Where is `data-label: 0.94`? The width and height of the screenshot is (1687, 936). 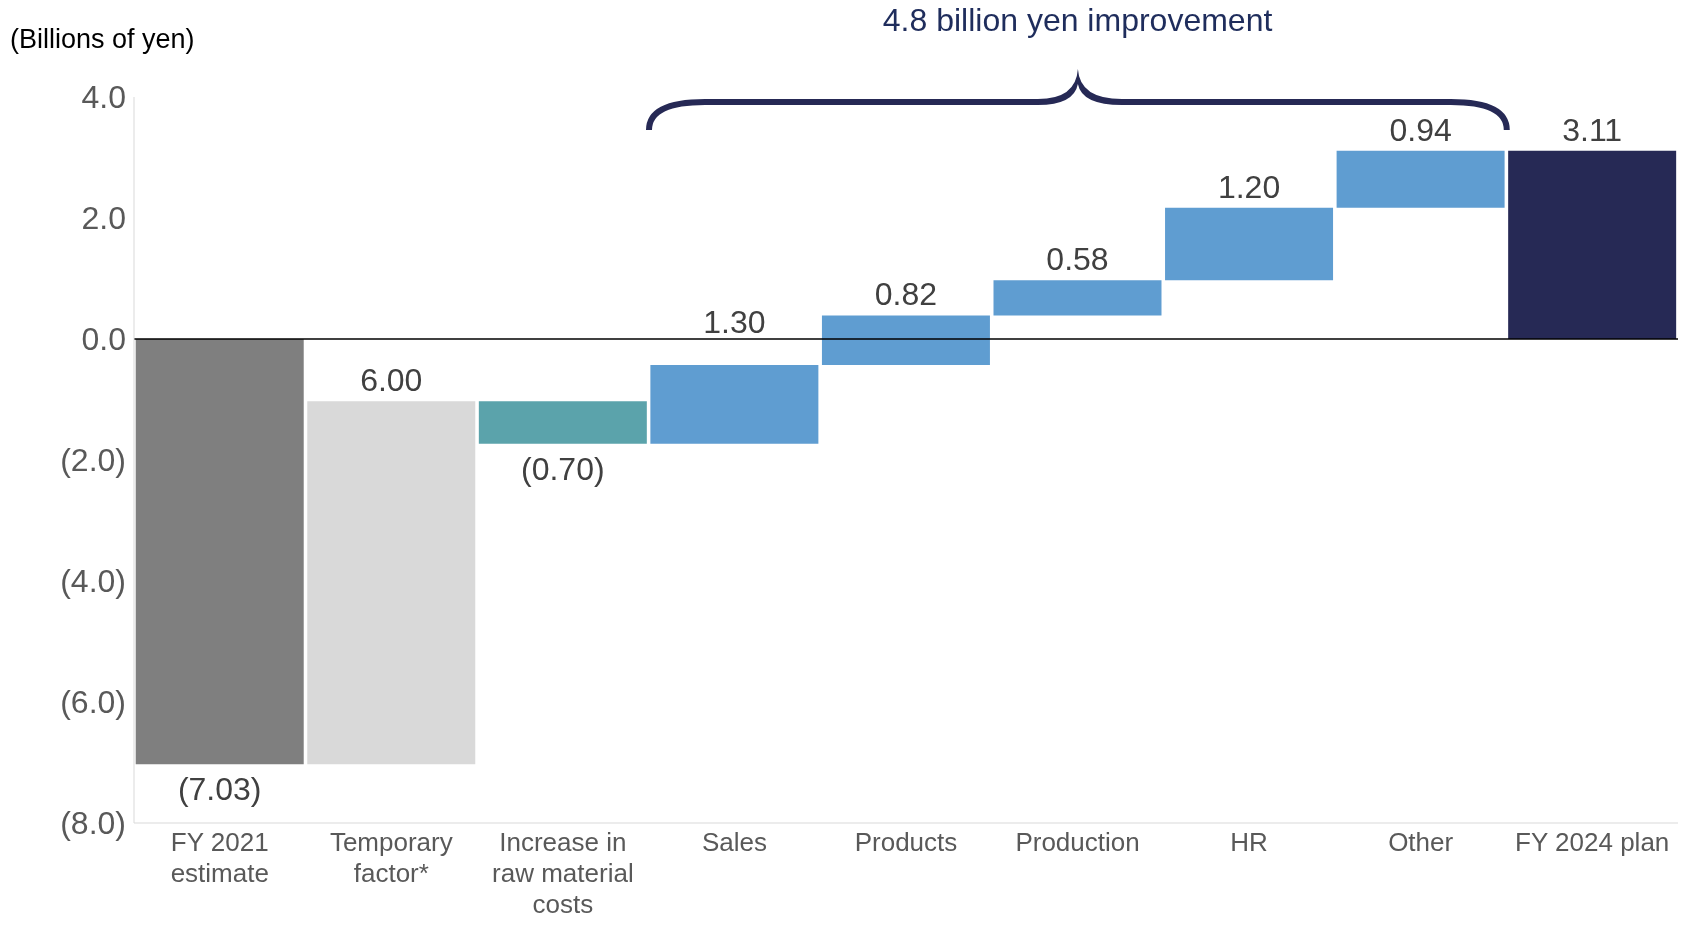
data-label: 0.94 is located at coordinates (1420, 129).